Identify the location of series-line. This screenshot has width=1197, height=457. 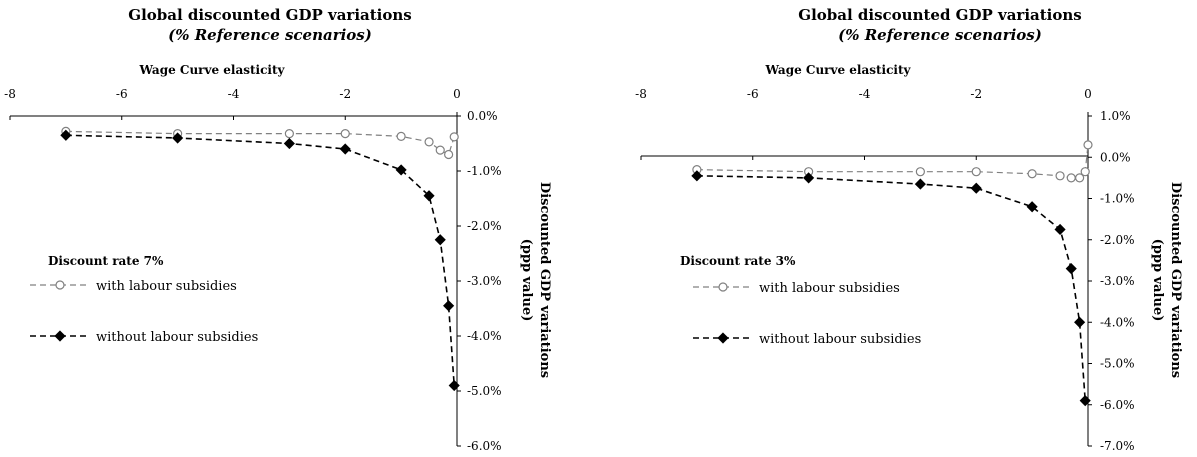
(260, 143).